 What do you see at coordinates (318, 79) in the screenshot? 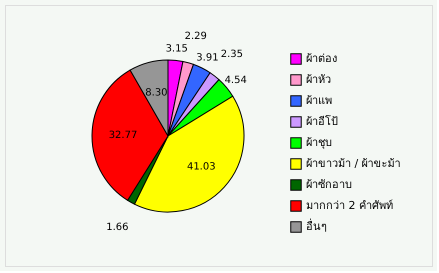
I see `legend-label: ผ้าหัว` at bounding box center [318, 79].